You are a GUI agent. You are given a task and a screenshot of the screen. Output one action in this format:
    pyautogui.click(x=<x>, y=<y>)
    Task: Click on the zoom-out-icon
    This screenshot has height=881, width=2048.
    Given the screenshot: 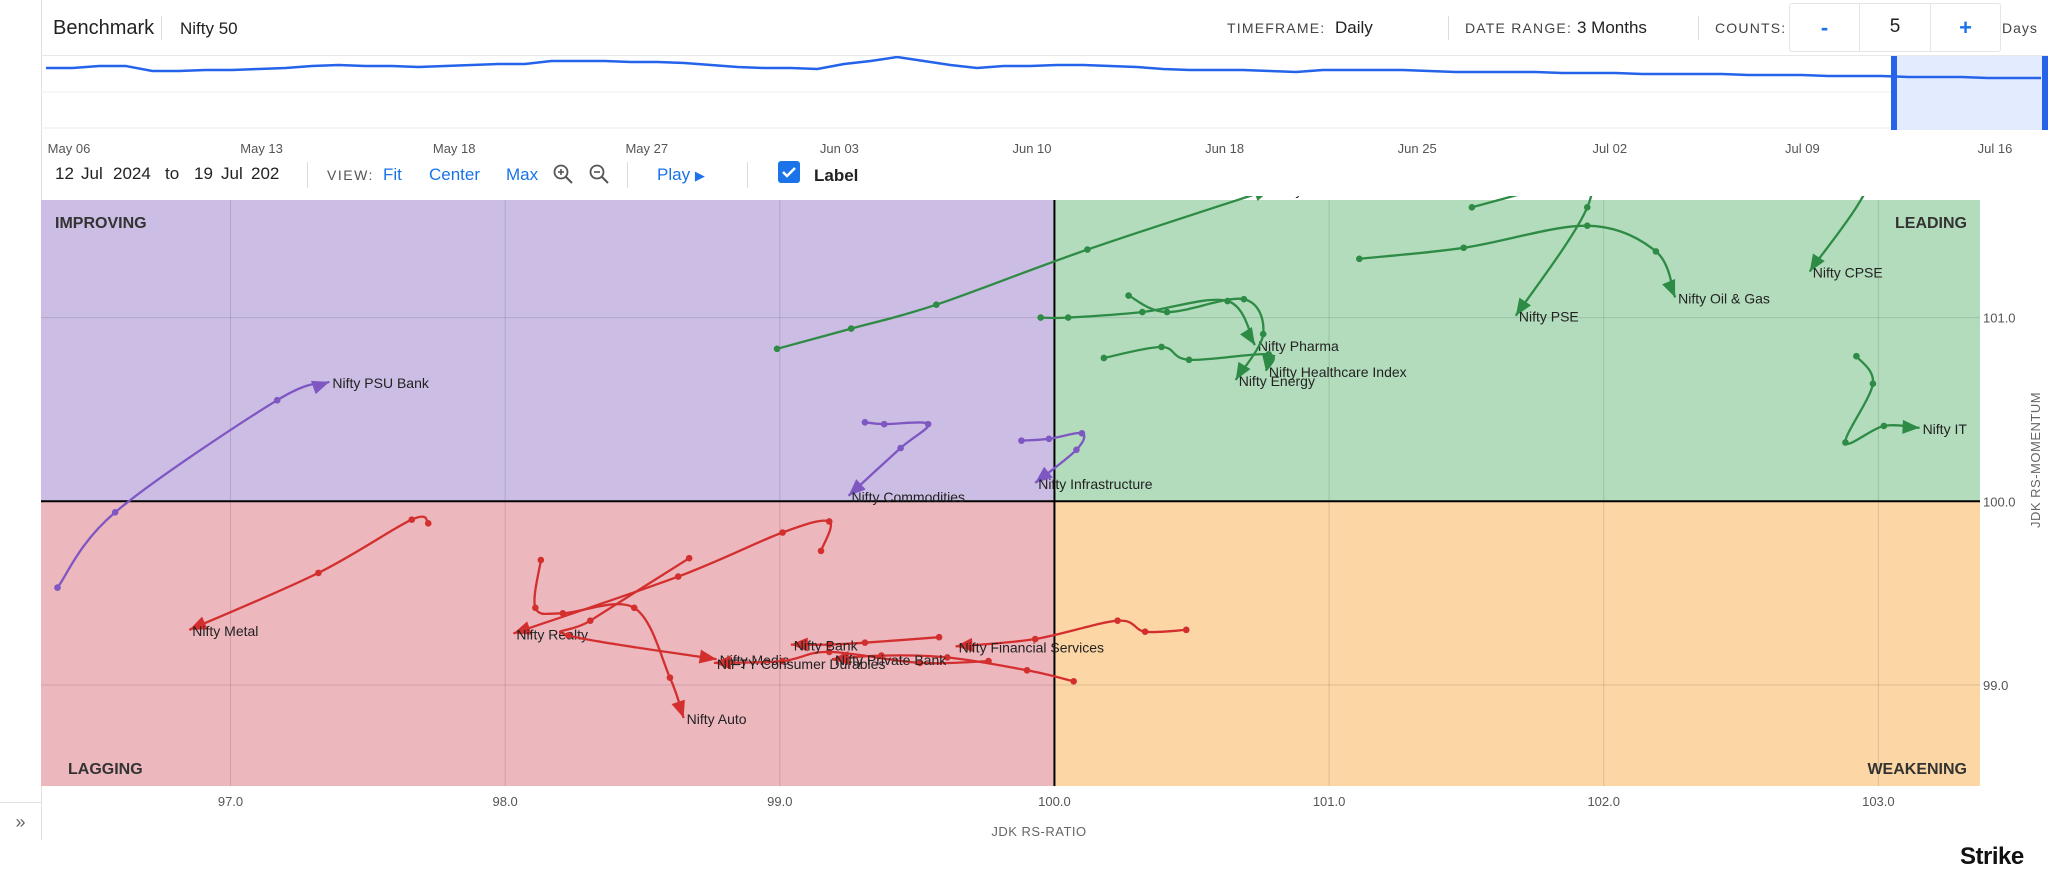 What is the action you would take?
    pyautogui.click(x=599, y=174)
    